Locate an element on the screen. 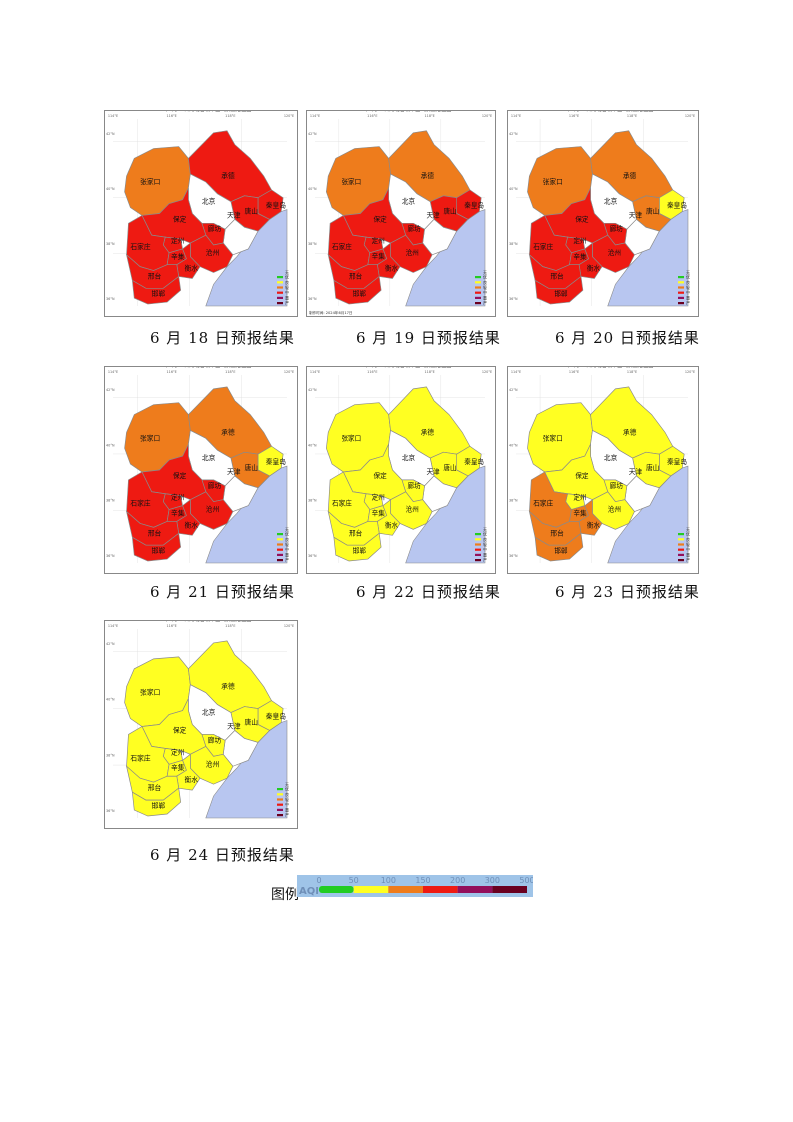 This screenshot has width=793, height=1122. caption-0619: 6 月 19 日预报结果 is located at coordinates (428, 338).